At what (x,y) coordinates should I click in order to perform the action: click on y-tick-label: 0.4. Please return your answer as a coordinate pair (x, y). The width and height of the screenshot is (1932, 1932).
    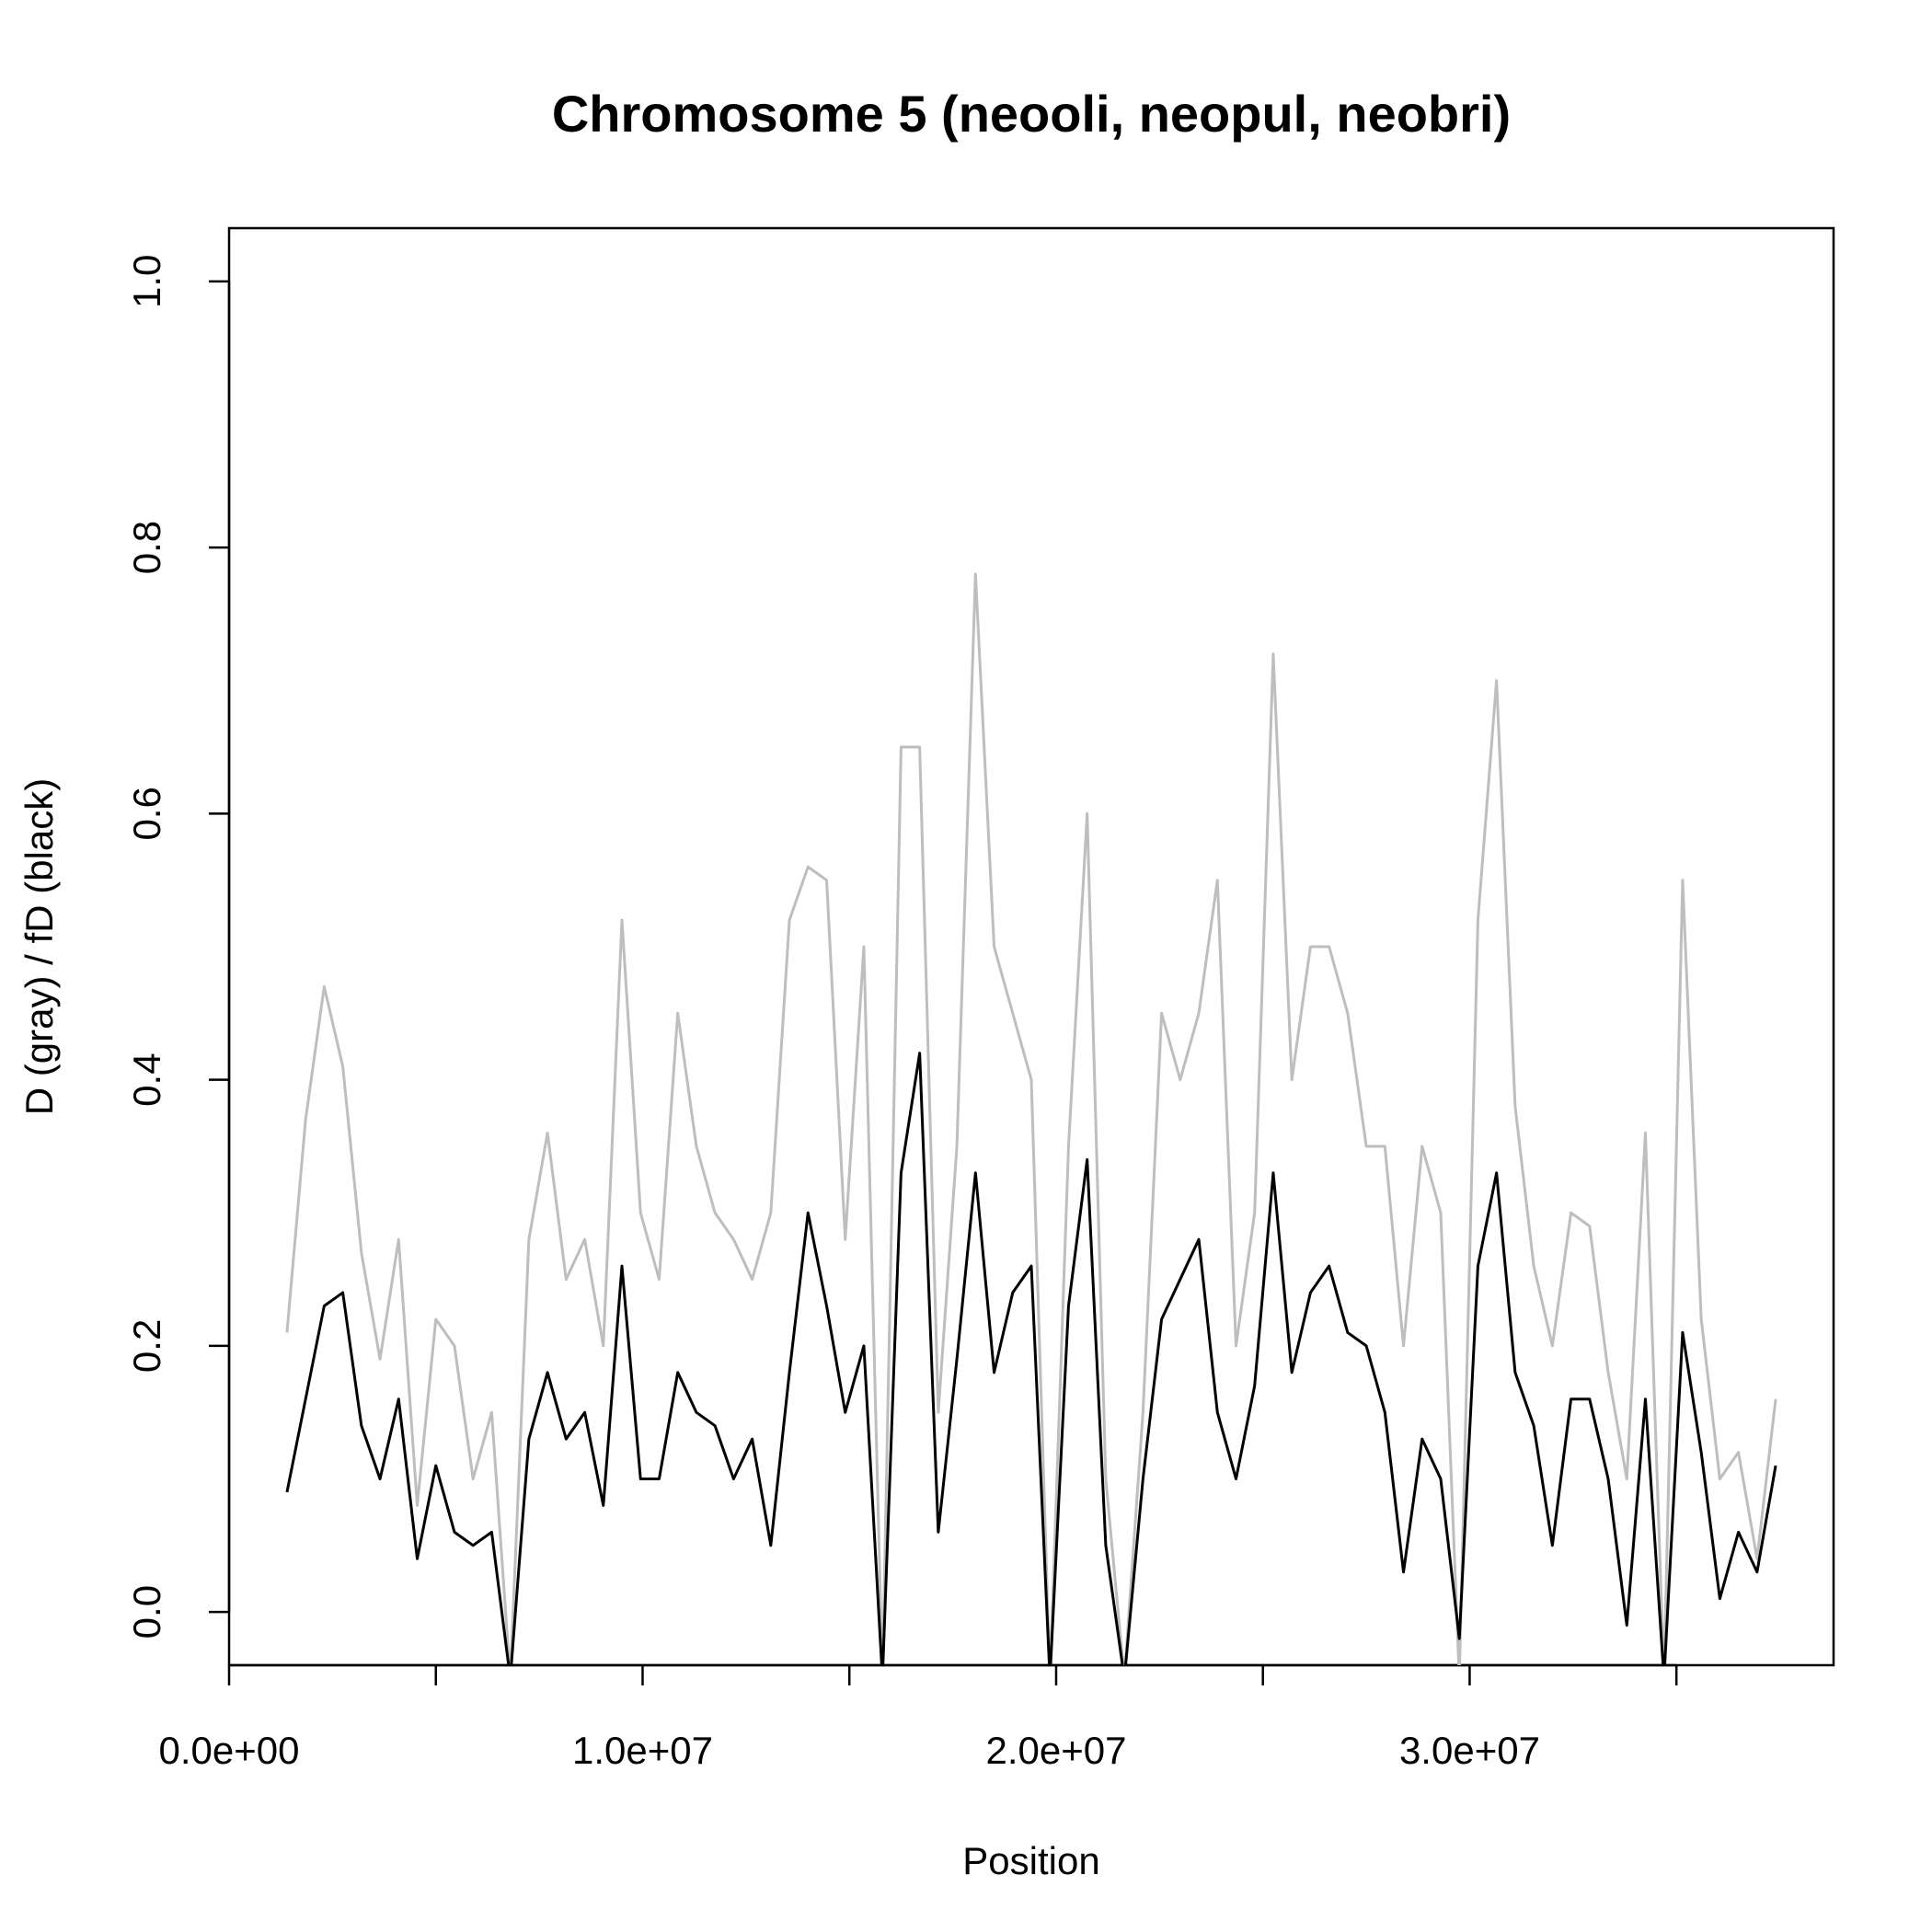
    Looking at the image, I should click on (146, 1079).